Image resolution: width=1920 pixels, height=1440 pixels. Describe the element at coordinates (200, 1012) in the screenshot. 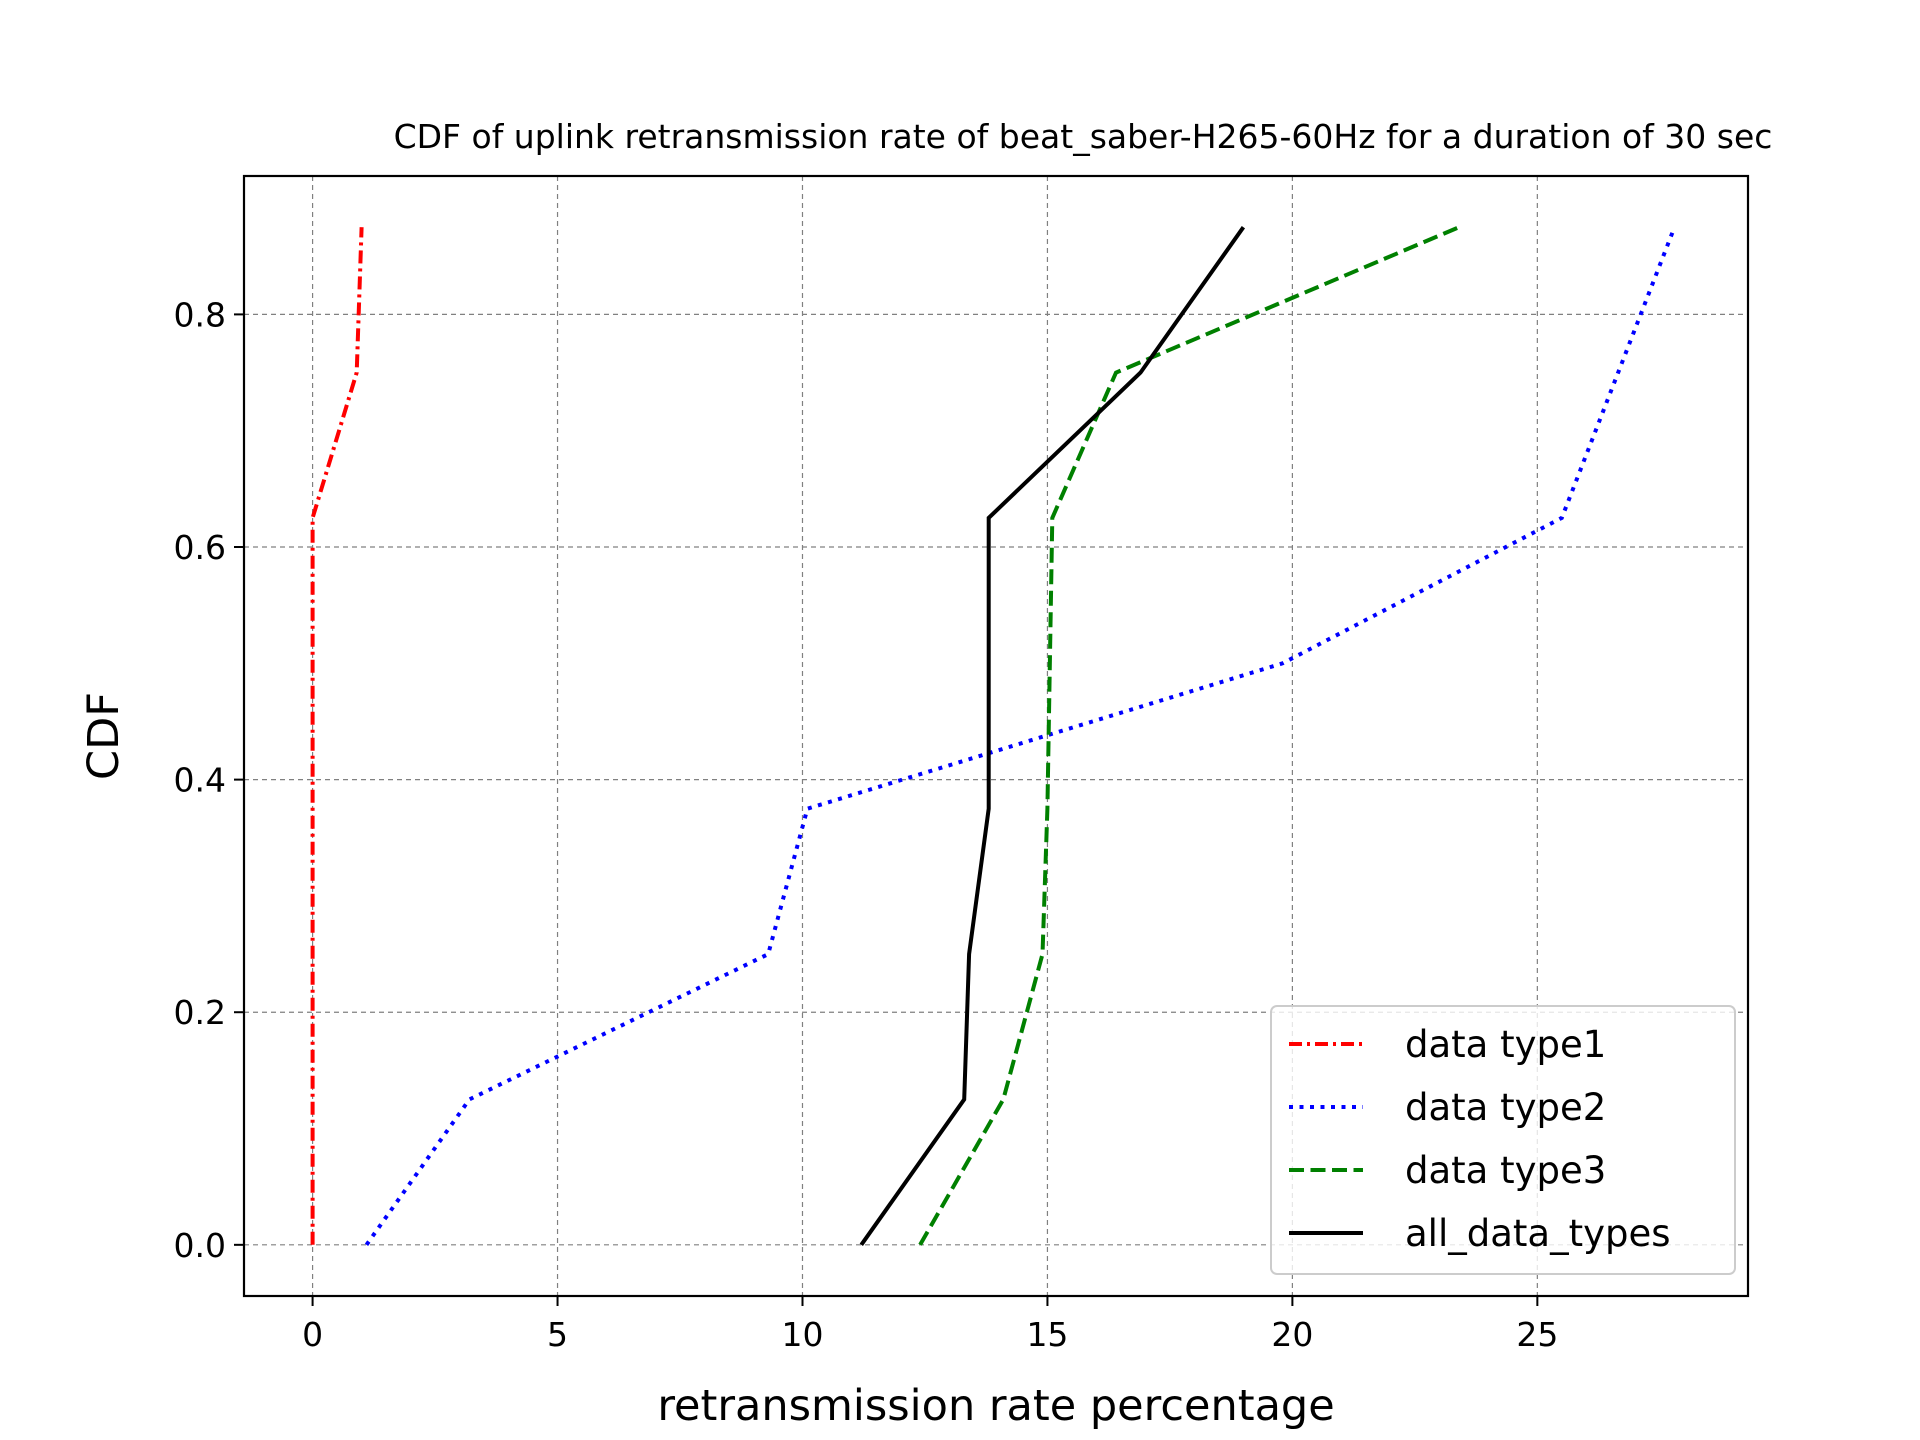

I see `y-tick-label: 0.2` at that location.